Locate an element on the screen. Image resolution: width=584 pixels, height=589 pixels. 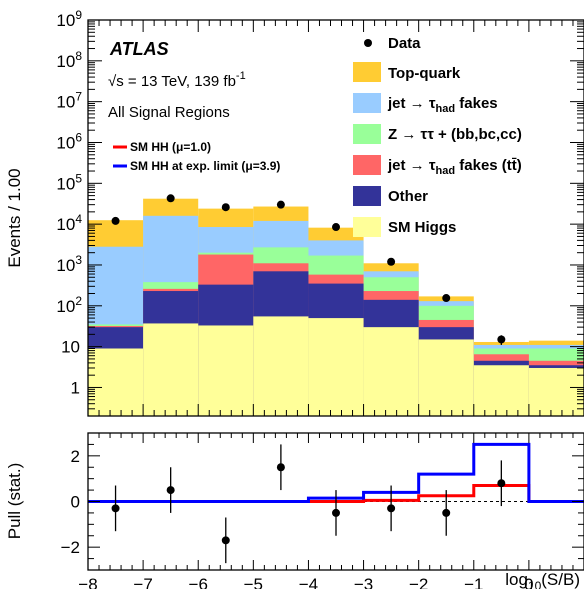
legend-label-sm-hh: SM HH (μ=1.0) is located at coordinates (170, 147).